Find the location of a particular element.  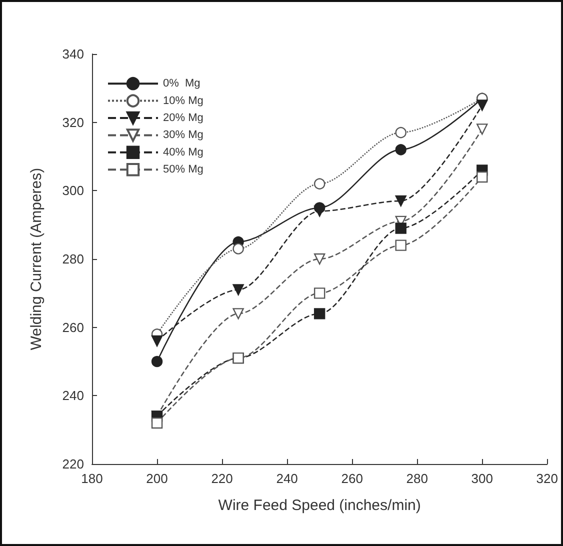

x-tick-label: 280 is located at coordinates (417, 478).